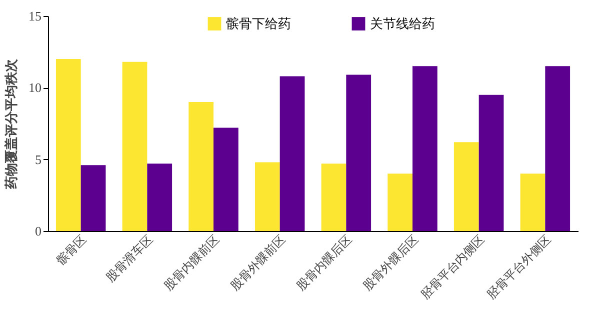  Describe the element at coordinates (129, 258) in the screenshot. I see `x-tick-label: 股骨滑车区` at that location.